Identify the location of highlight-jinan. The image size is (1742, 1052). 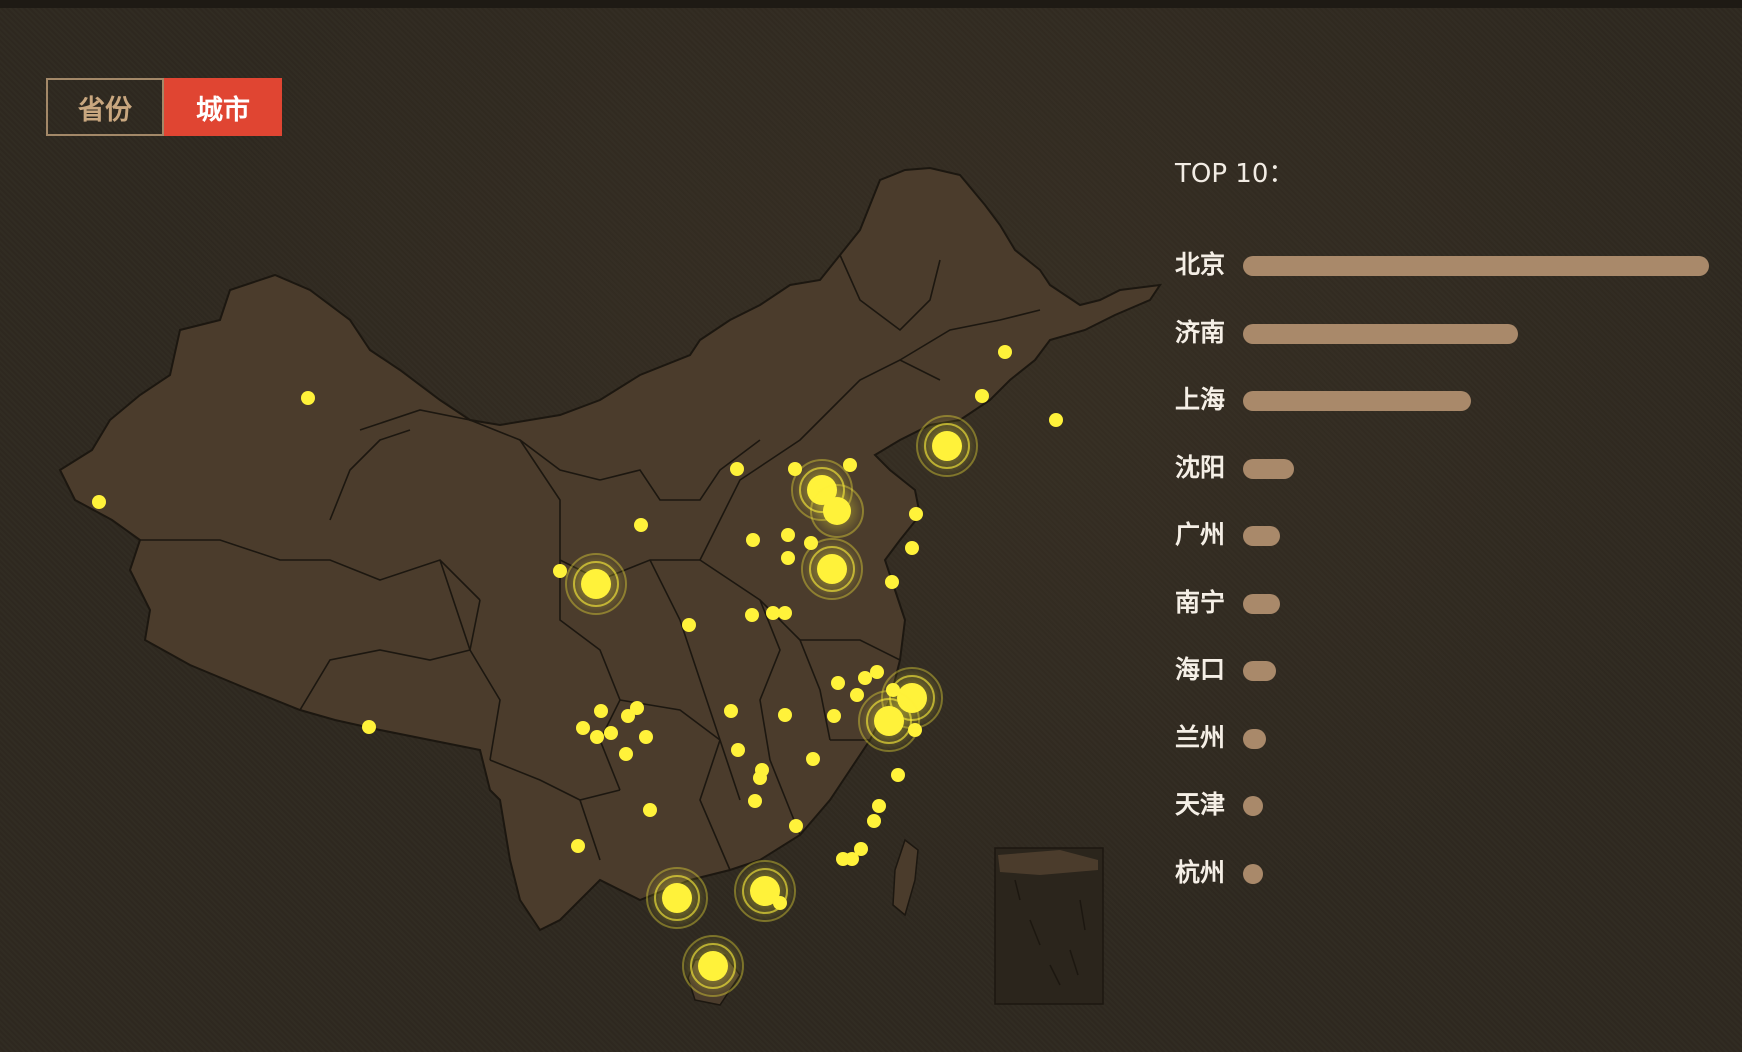
(832, 569).